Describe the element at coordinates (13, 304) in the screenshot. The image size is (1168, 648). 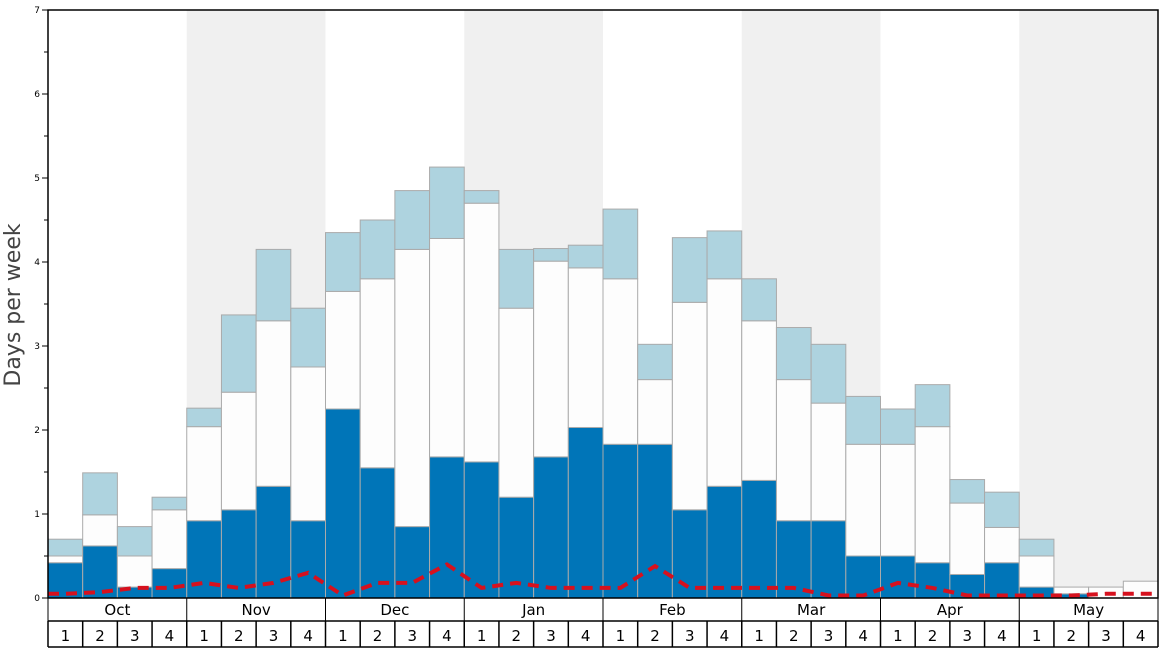
I see `y-axis-label: Days per week` at that location.